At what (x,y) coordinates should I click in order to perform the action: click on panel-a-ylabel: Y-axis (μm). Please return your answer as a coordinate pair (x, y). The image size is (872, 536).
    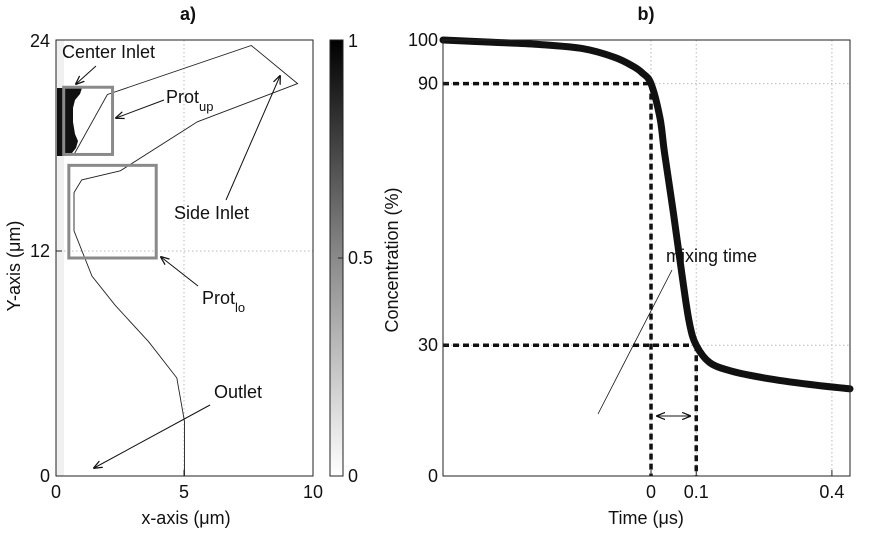
    Looking at the image, I should click on (14, 266).